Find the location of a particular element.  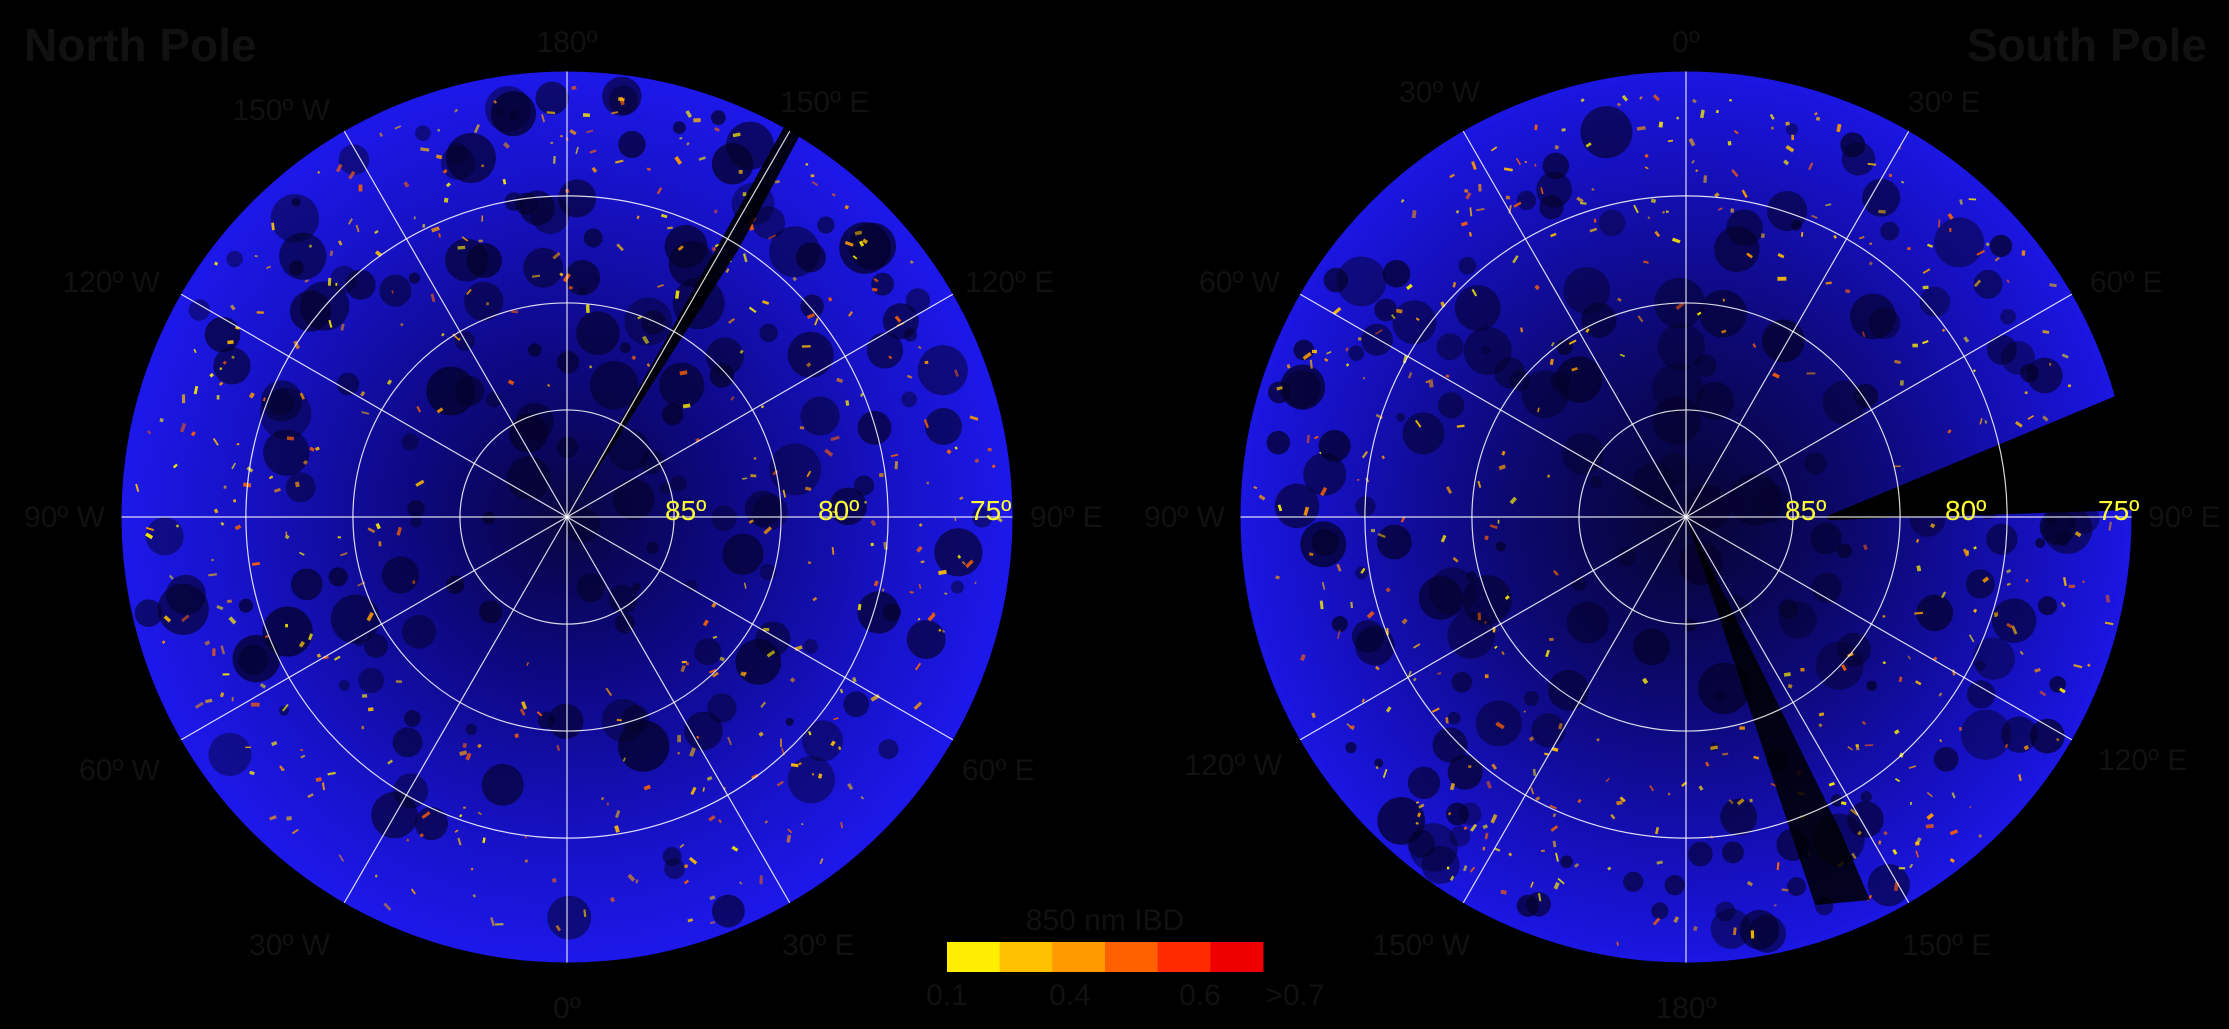

north-meridian is located at coordinates (455, 324).